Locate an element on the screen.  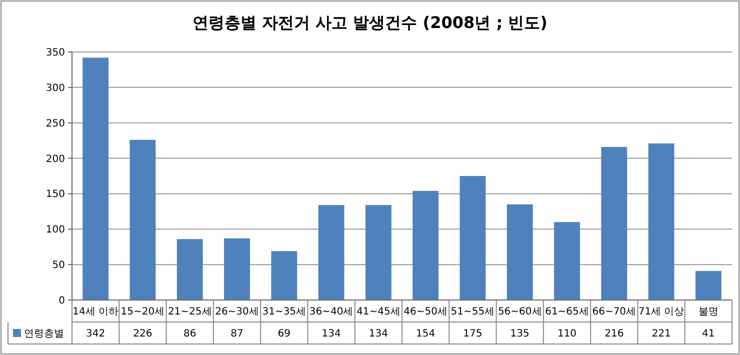
data-label: 41 is located at coordinates (708, 334).